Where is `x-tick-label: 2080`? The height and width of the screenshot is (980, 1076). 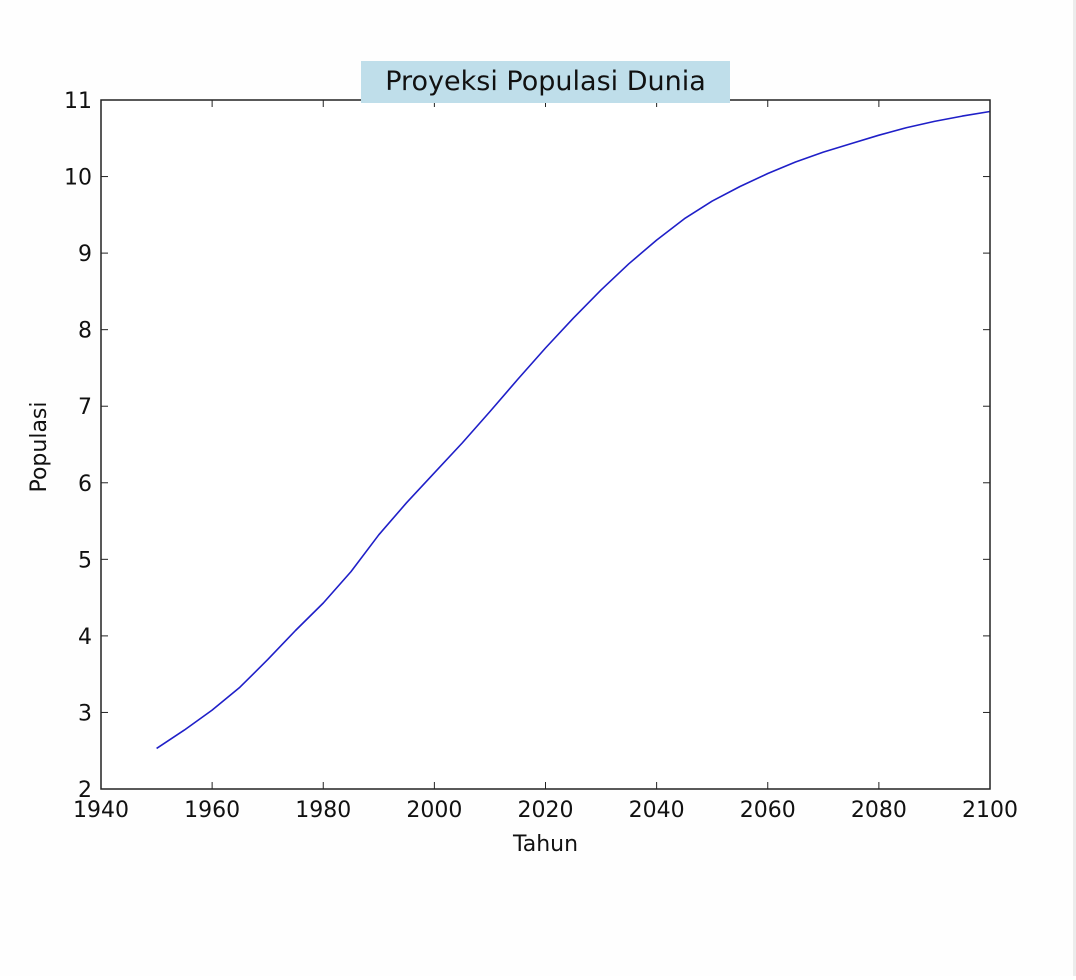 x-tick-label: 2080 is located at coordinates (879, 810).